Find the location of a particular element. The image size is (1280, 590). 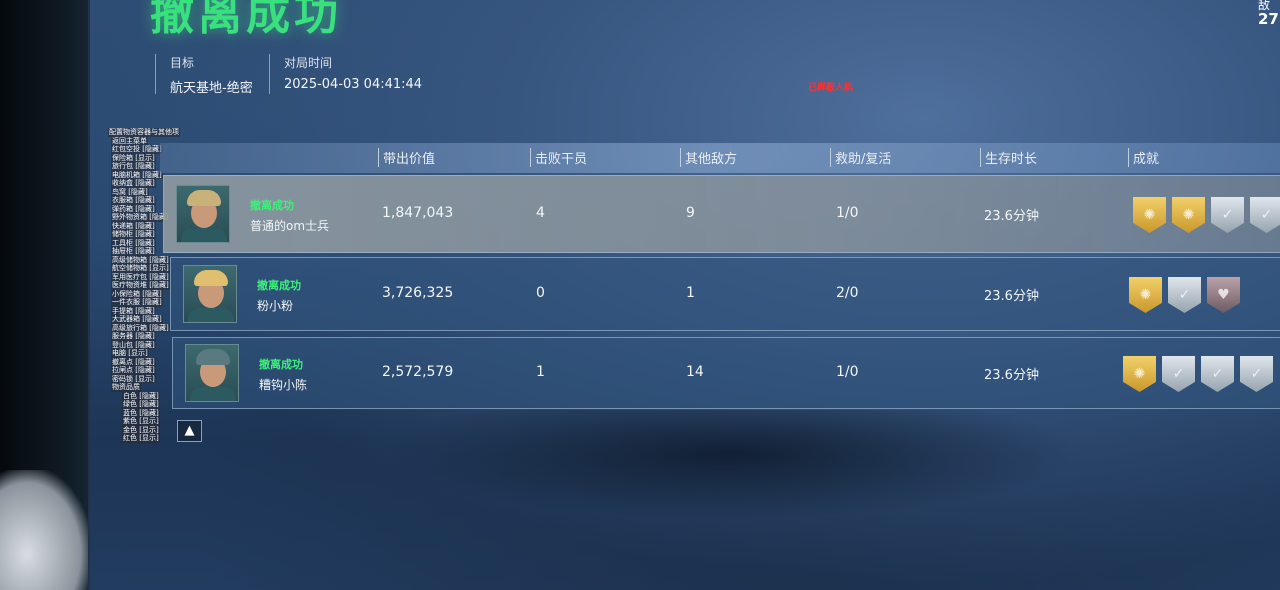

overlay-menu-item: 保险箱 [显示] is located at coordinates (133, 157).